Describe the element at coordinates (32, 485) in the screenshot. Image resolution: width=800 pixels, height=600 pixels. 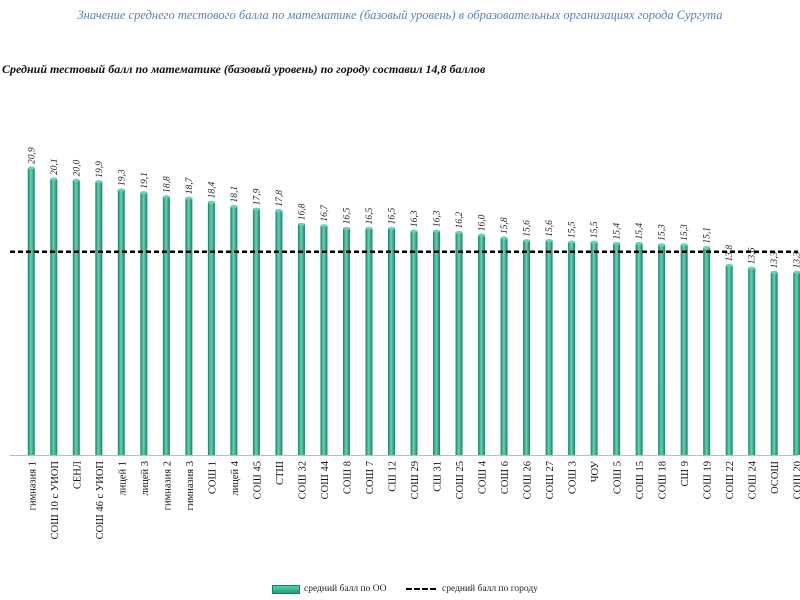
I see `category-label: гимназия 1` at that location.